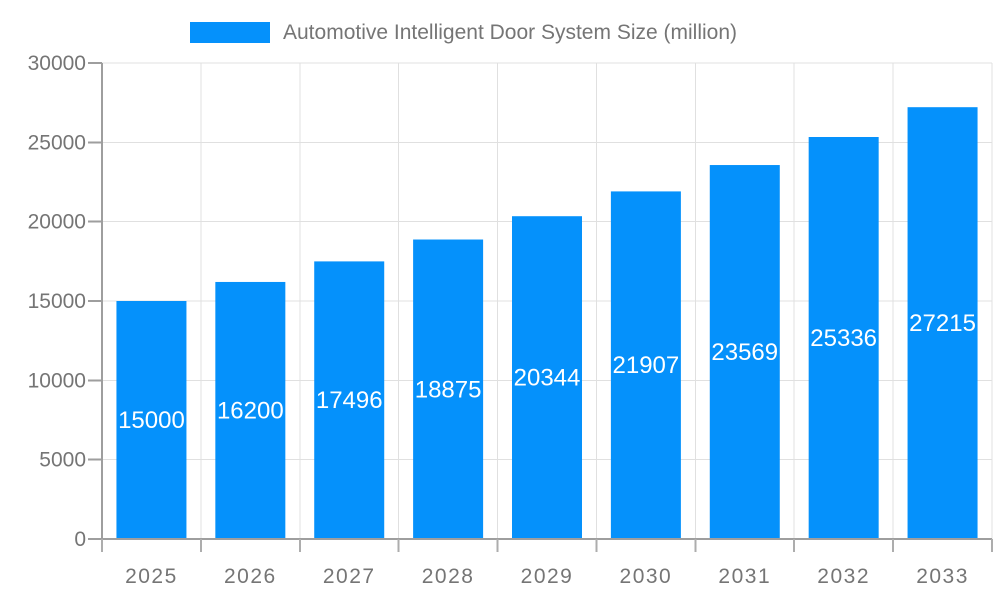 This screenshot has width=1000, height=600. What do you see at coordinates (57, 63) in the screenshot?
I see `y-axis-label: 30000` at bounding box center [57, 63].